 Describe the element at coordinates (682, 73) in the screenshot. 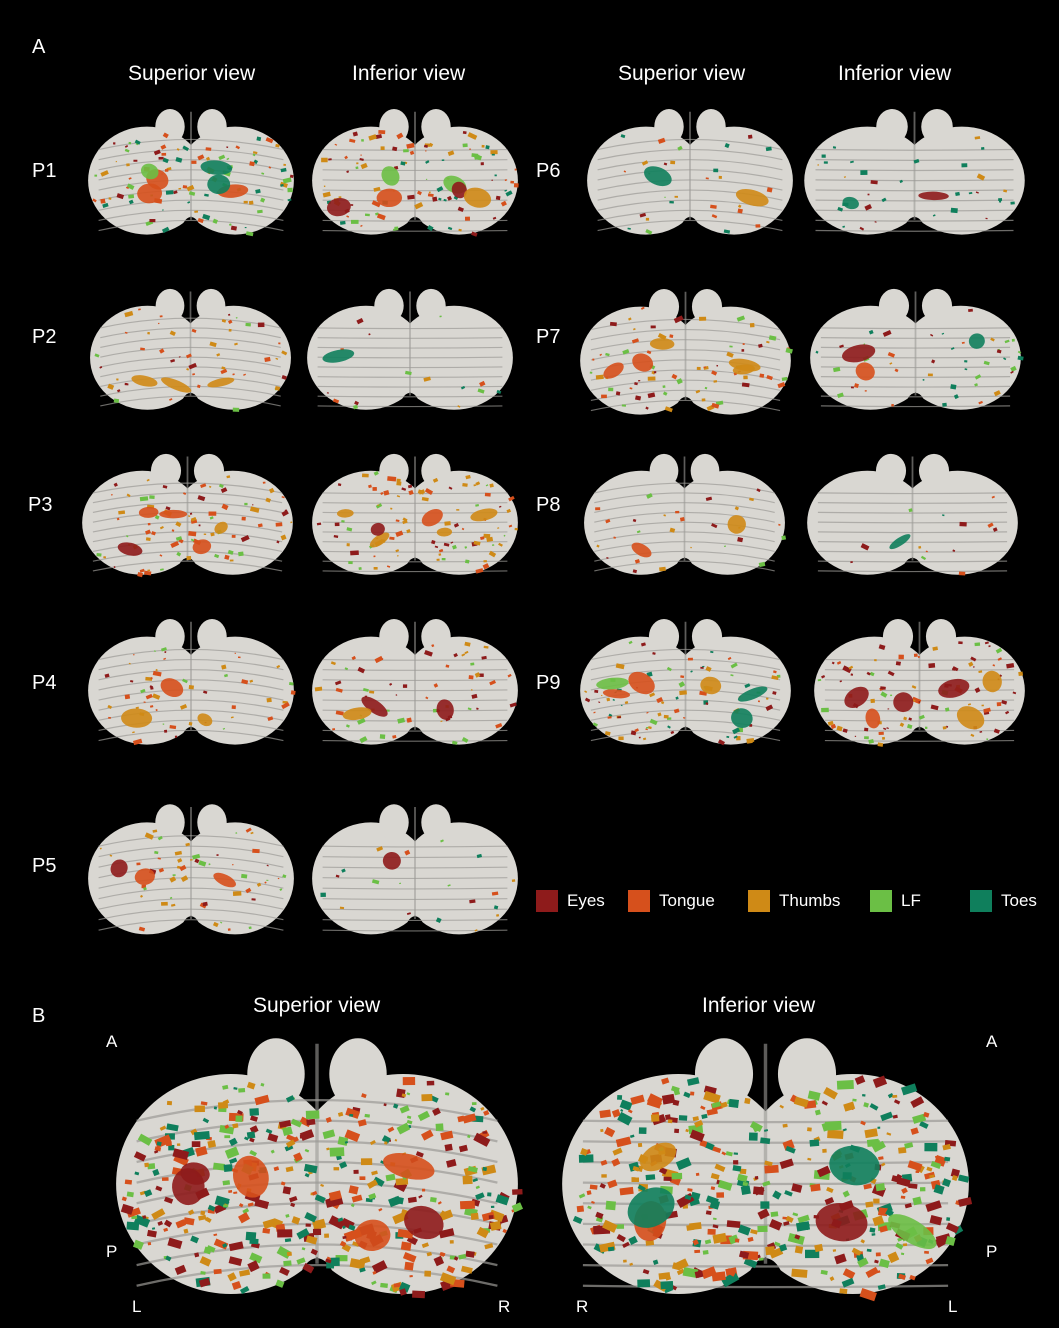

I see `col-header-superior-right: Superior view` at that location.